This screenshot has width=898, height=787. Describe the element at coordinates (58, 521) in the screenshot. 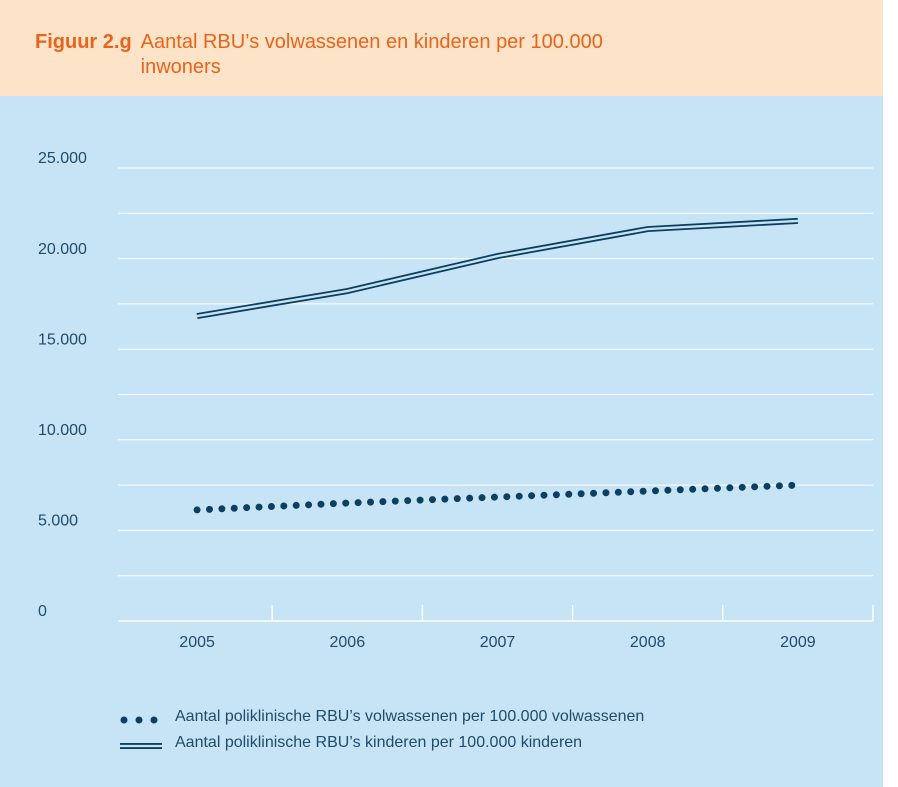

I see `y-tick-label: 5.000` at that location.